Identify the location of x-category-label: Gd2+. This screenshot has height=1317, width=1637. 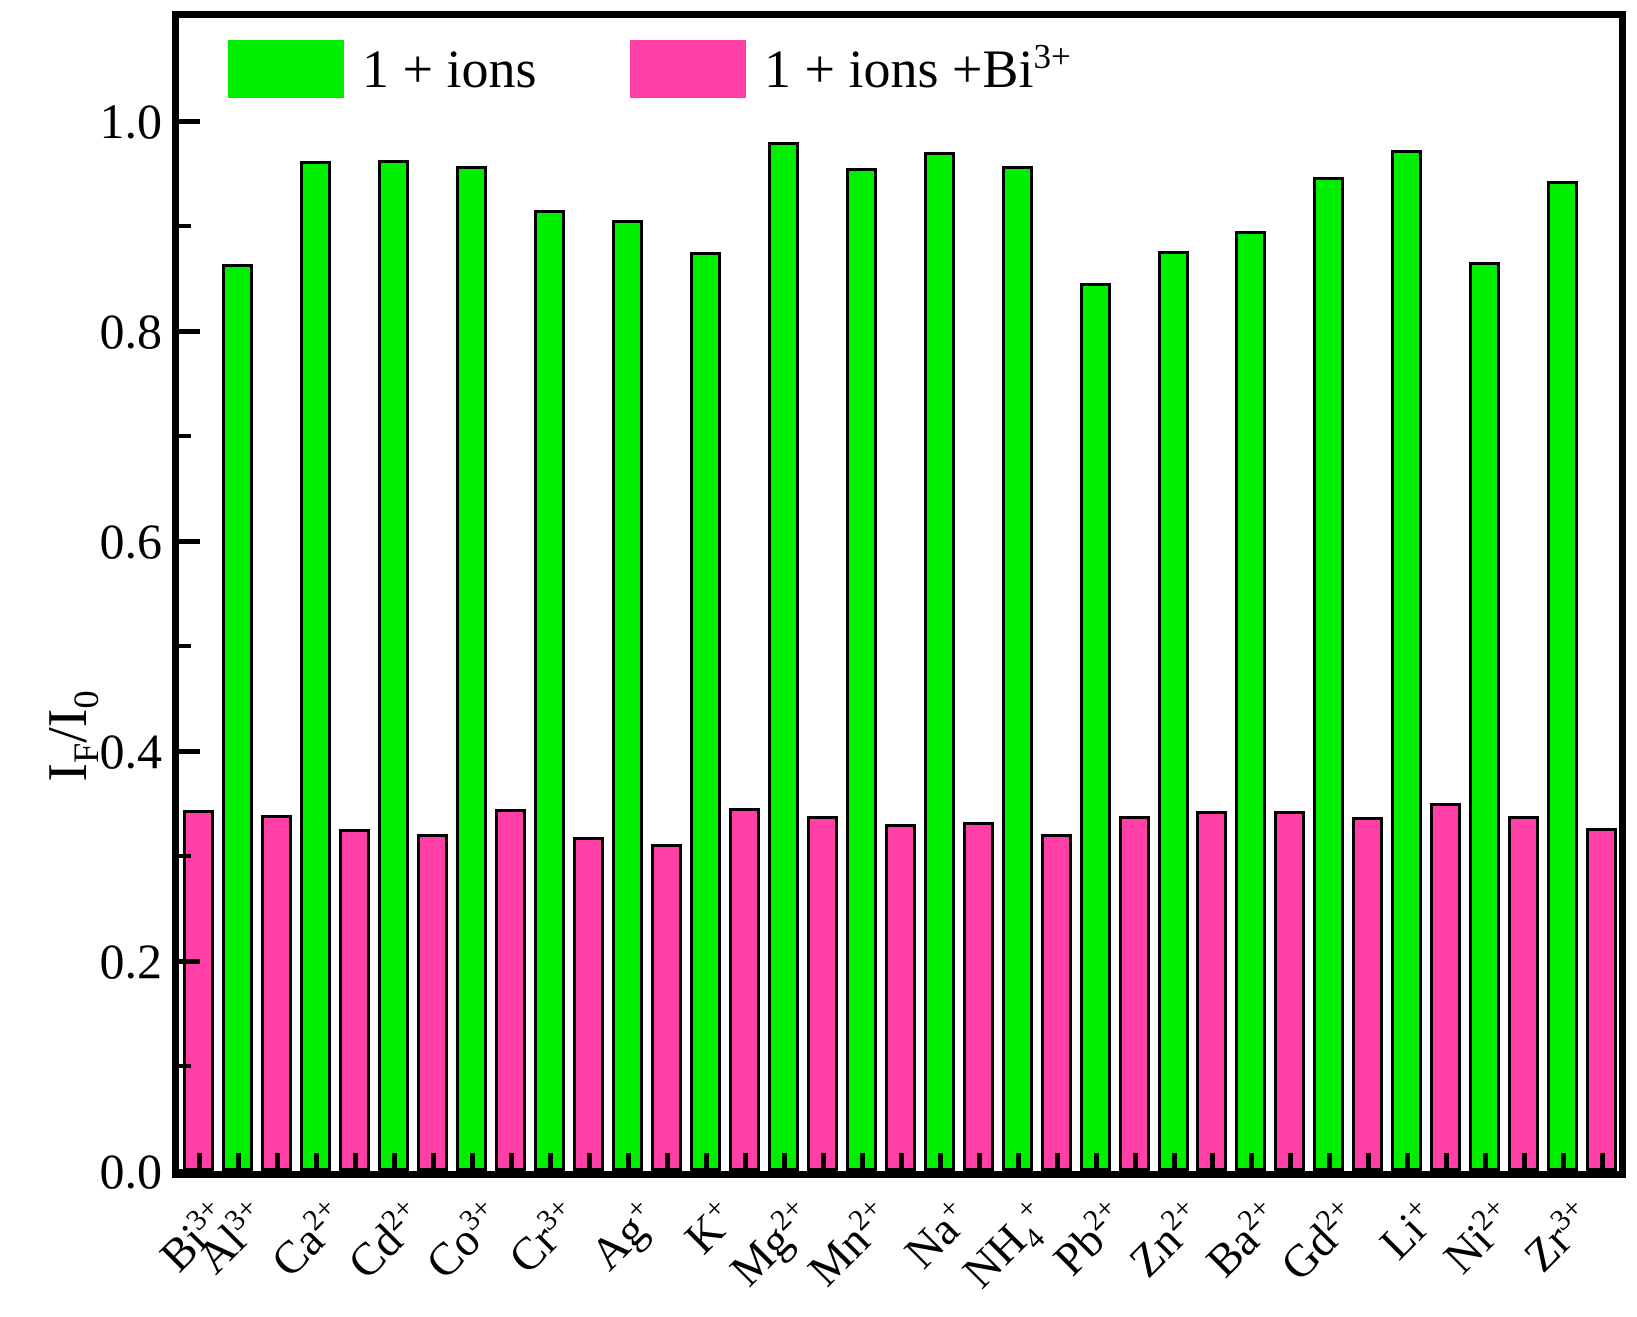
(1313, 1240).